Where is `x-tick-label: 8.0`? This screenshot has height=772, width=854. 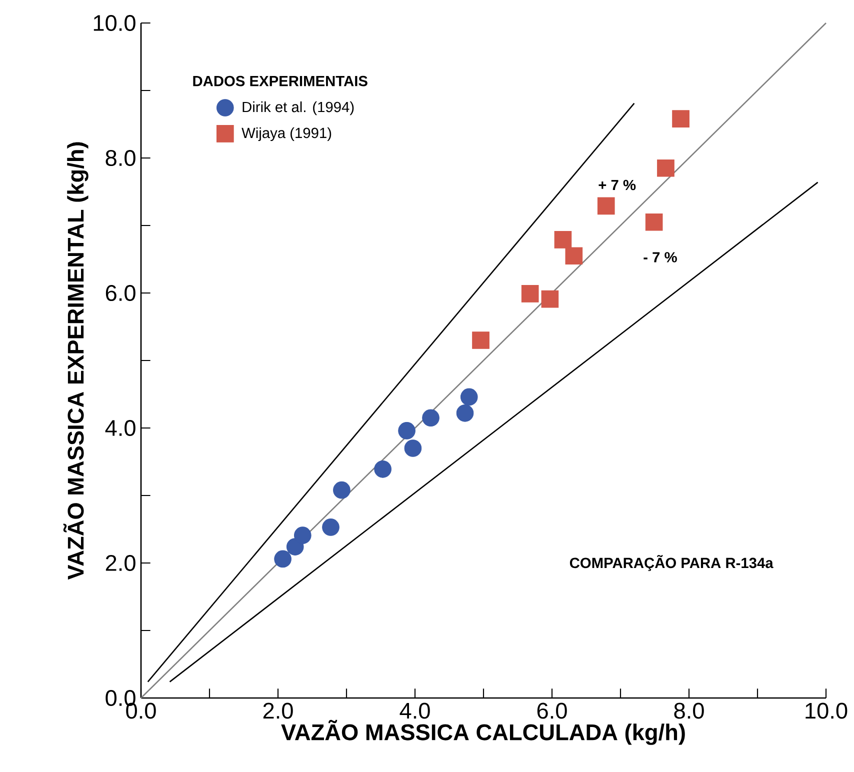 x-tick-label: 8.0 is located at coordinates (689, 710).